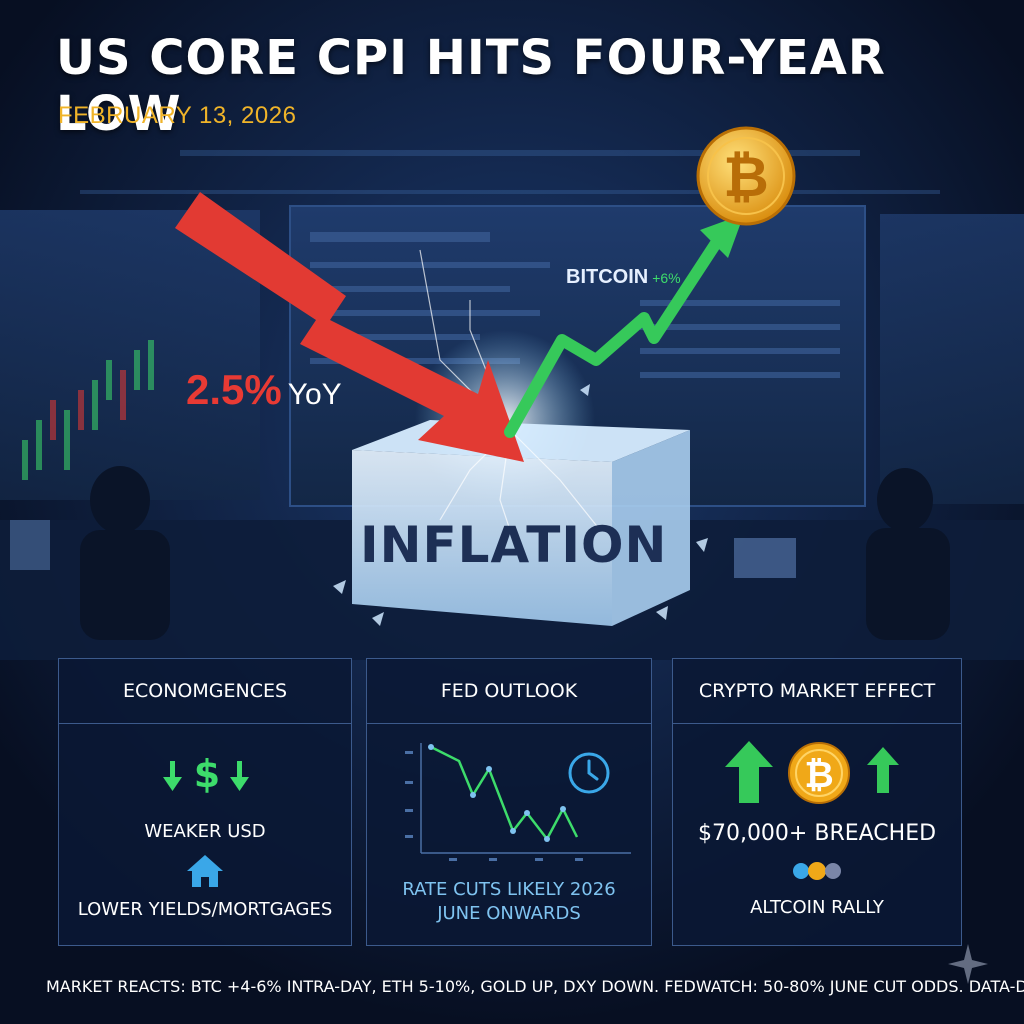  I want to click on lower-yields-text: LOWER YIELDS/MORTGAGES, so click(205, 909).